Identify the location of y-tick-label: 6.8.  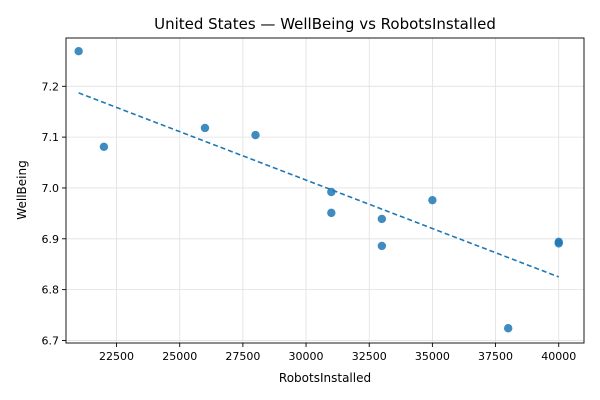
(51, 290).